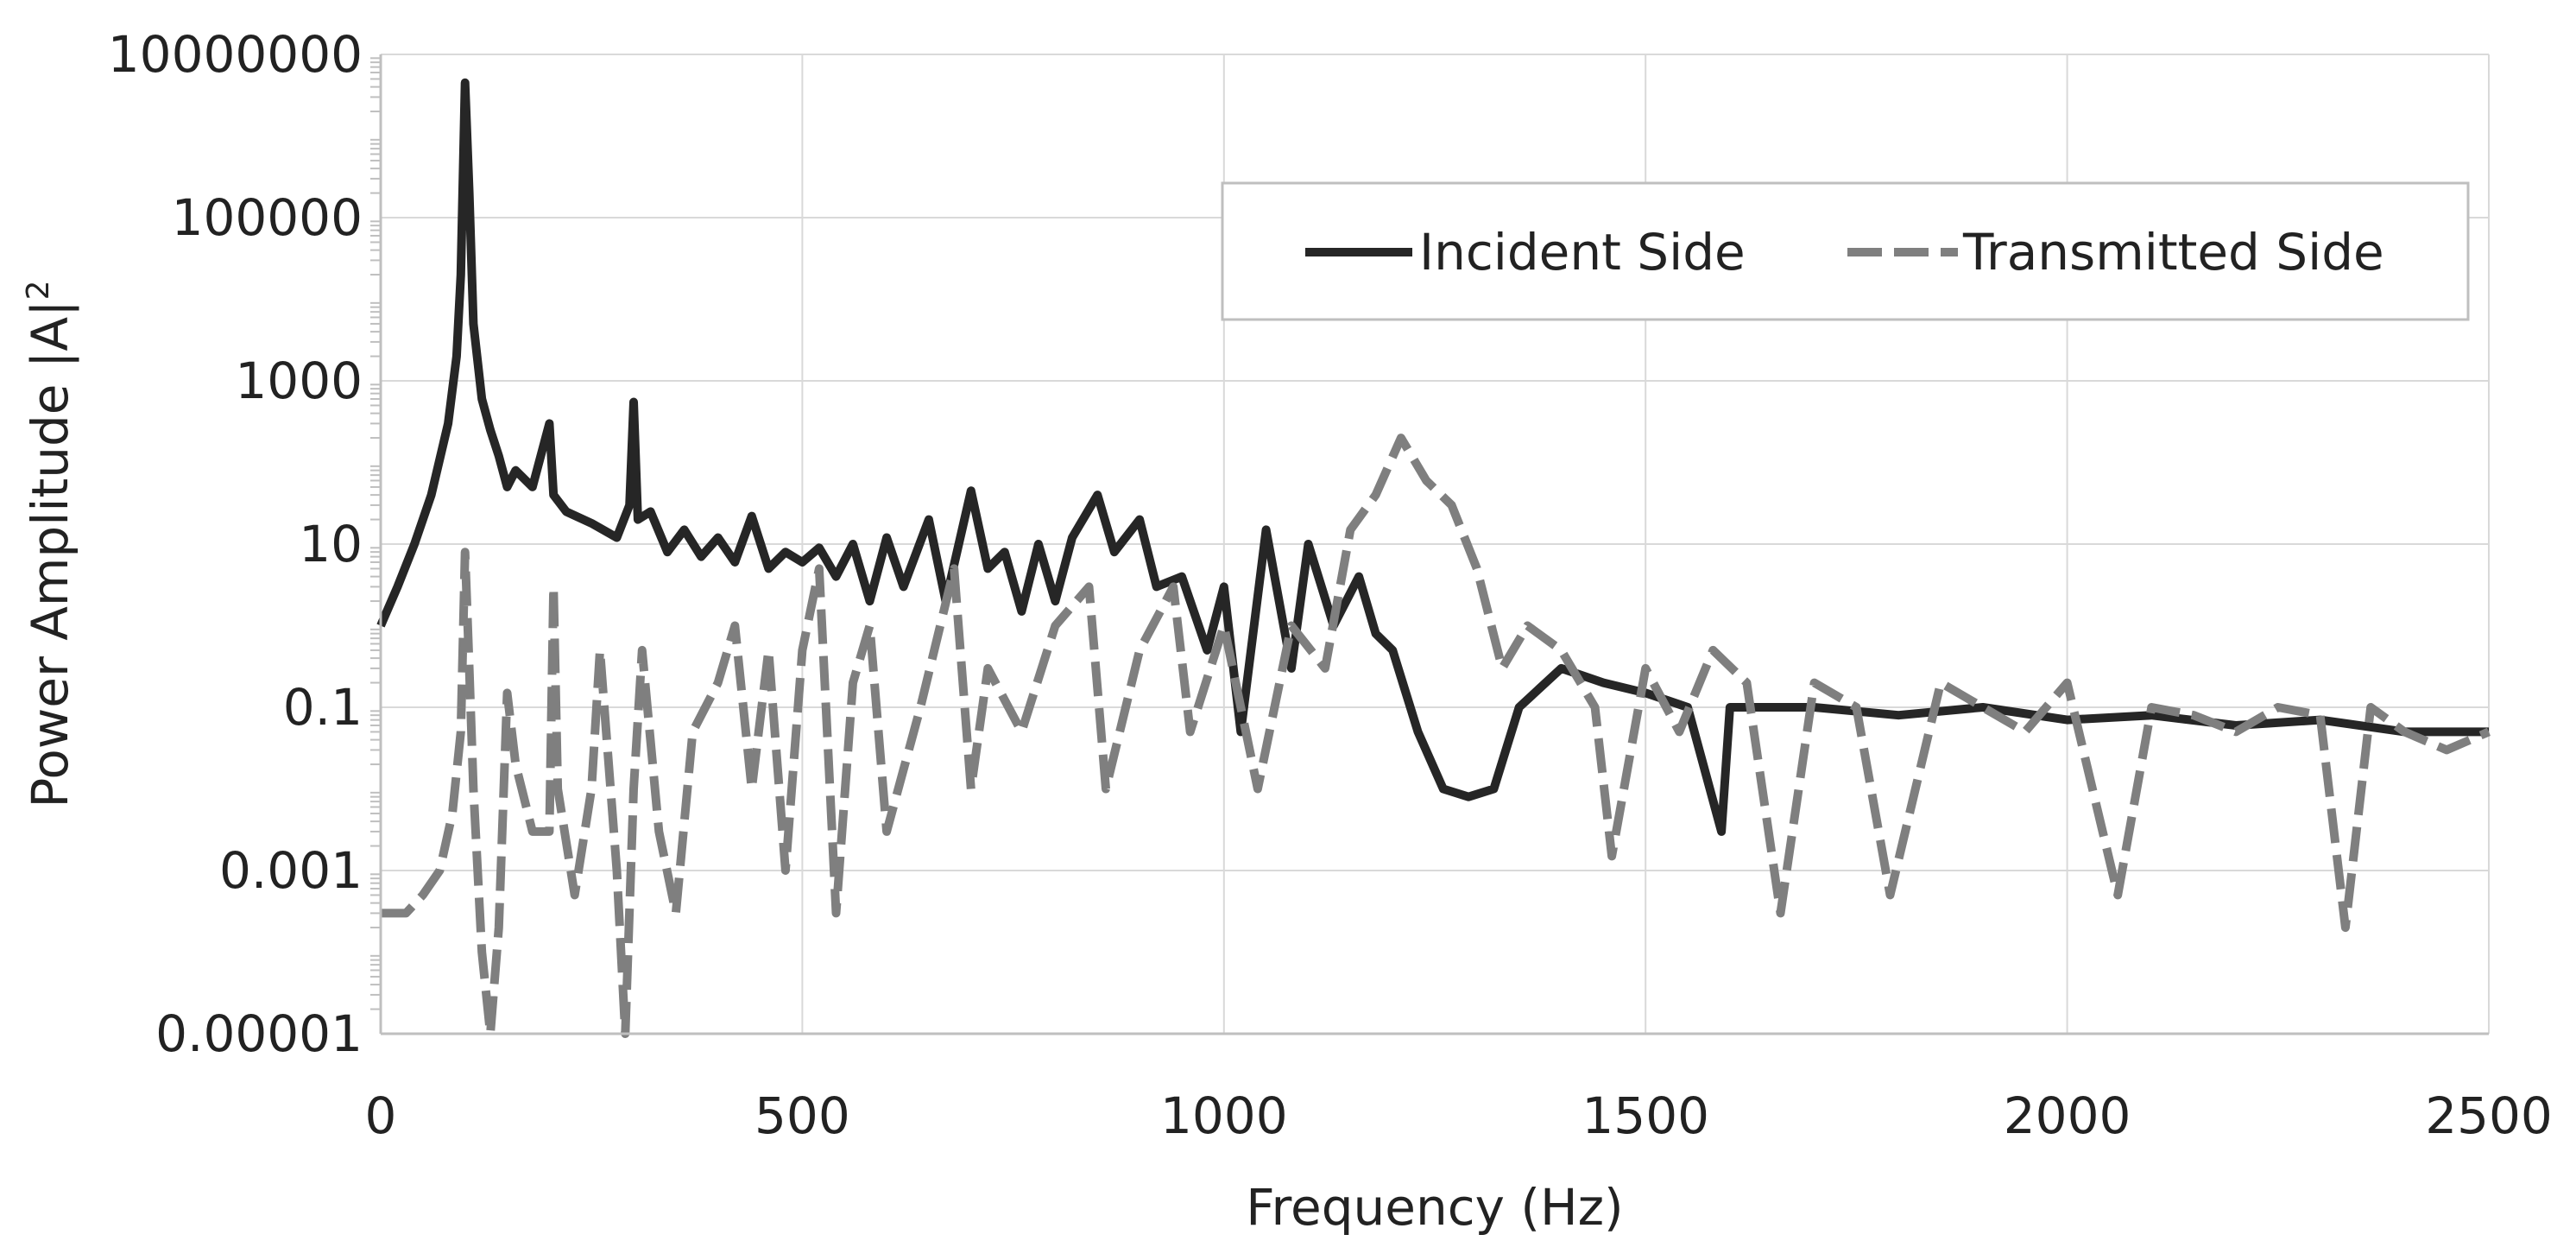  Describe the element at coordinates (259, 1033) in the screenshot. I see `y-tick-label: 0.00001` at that location.